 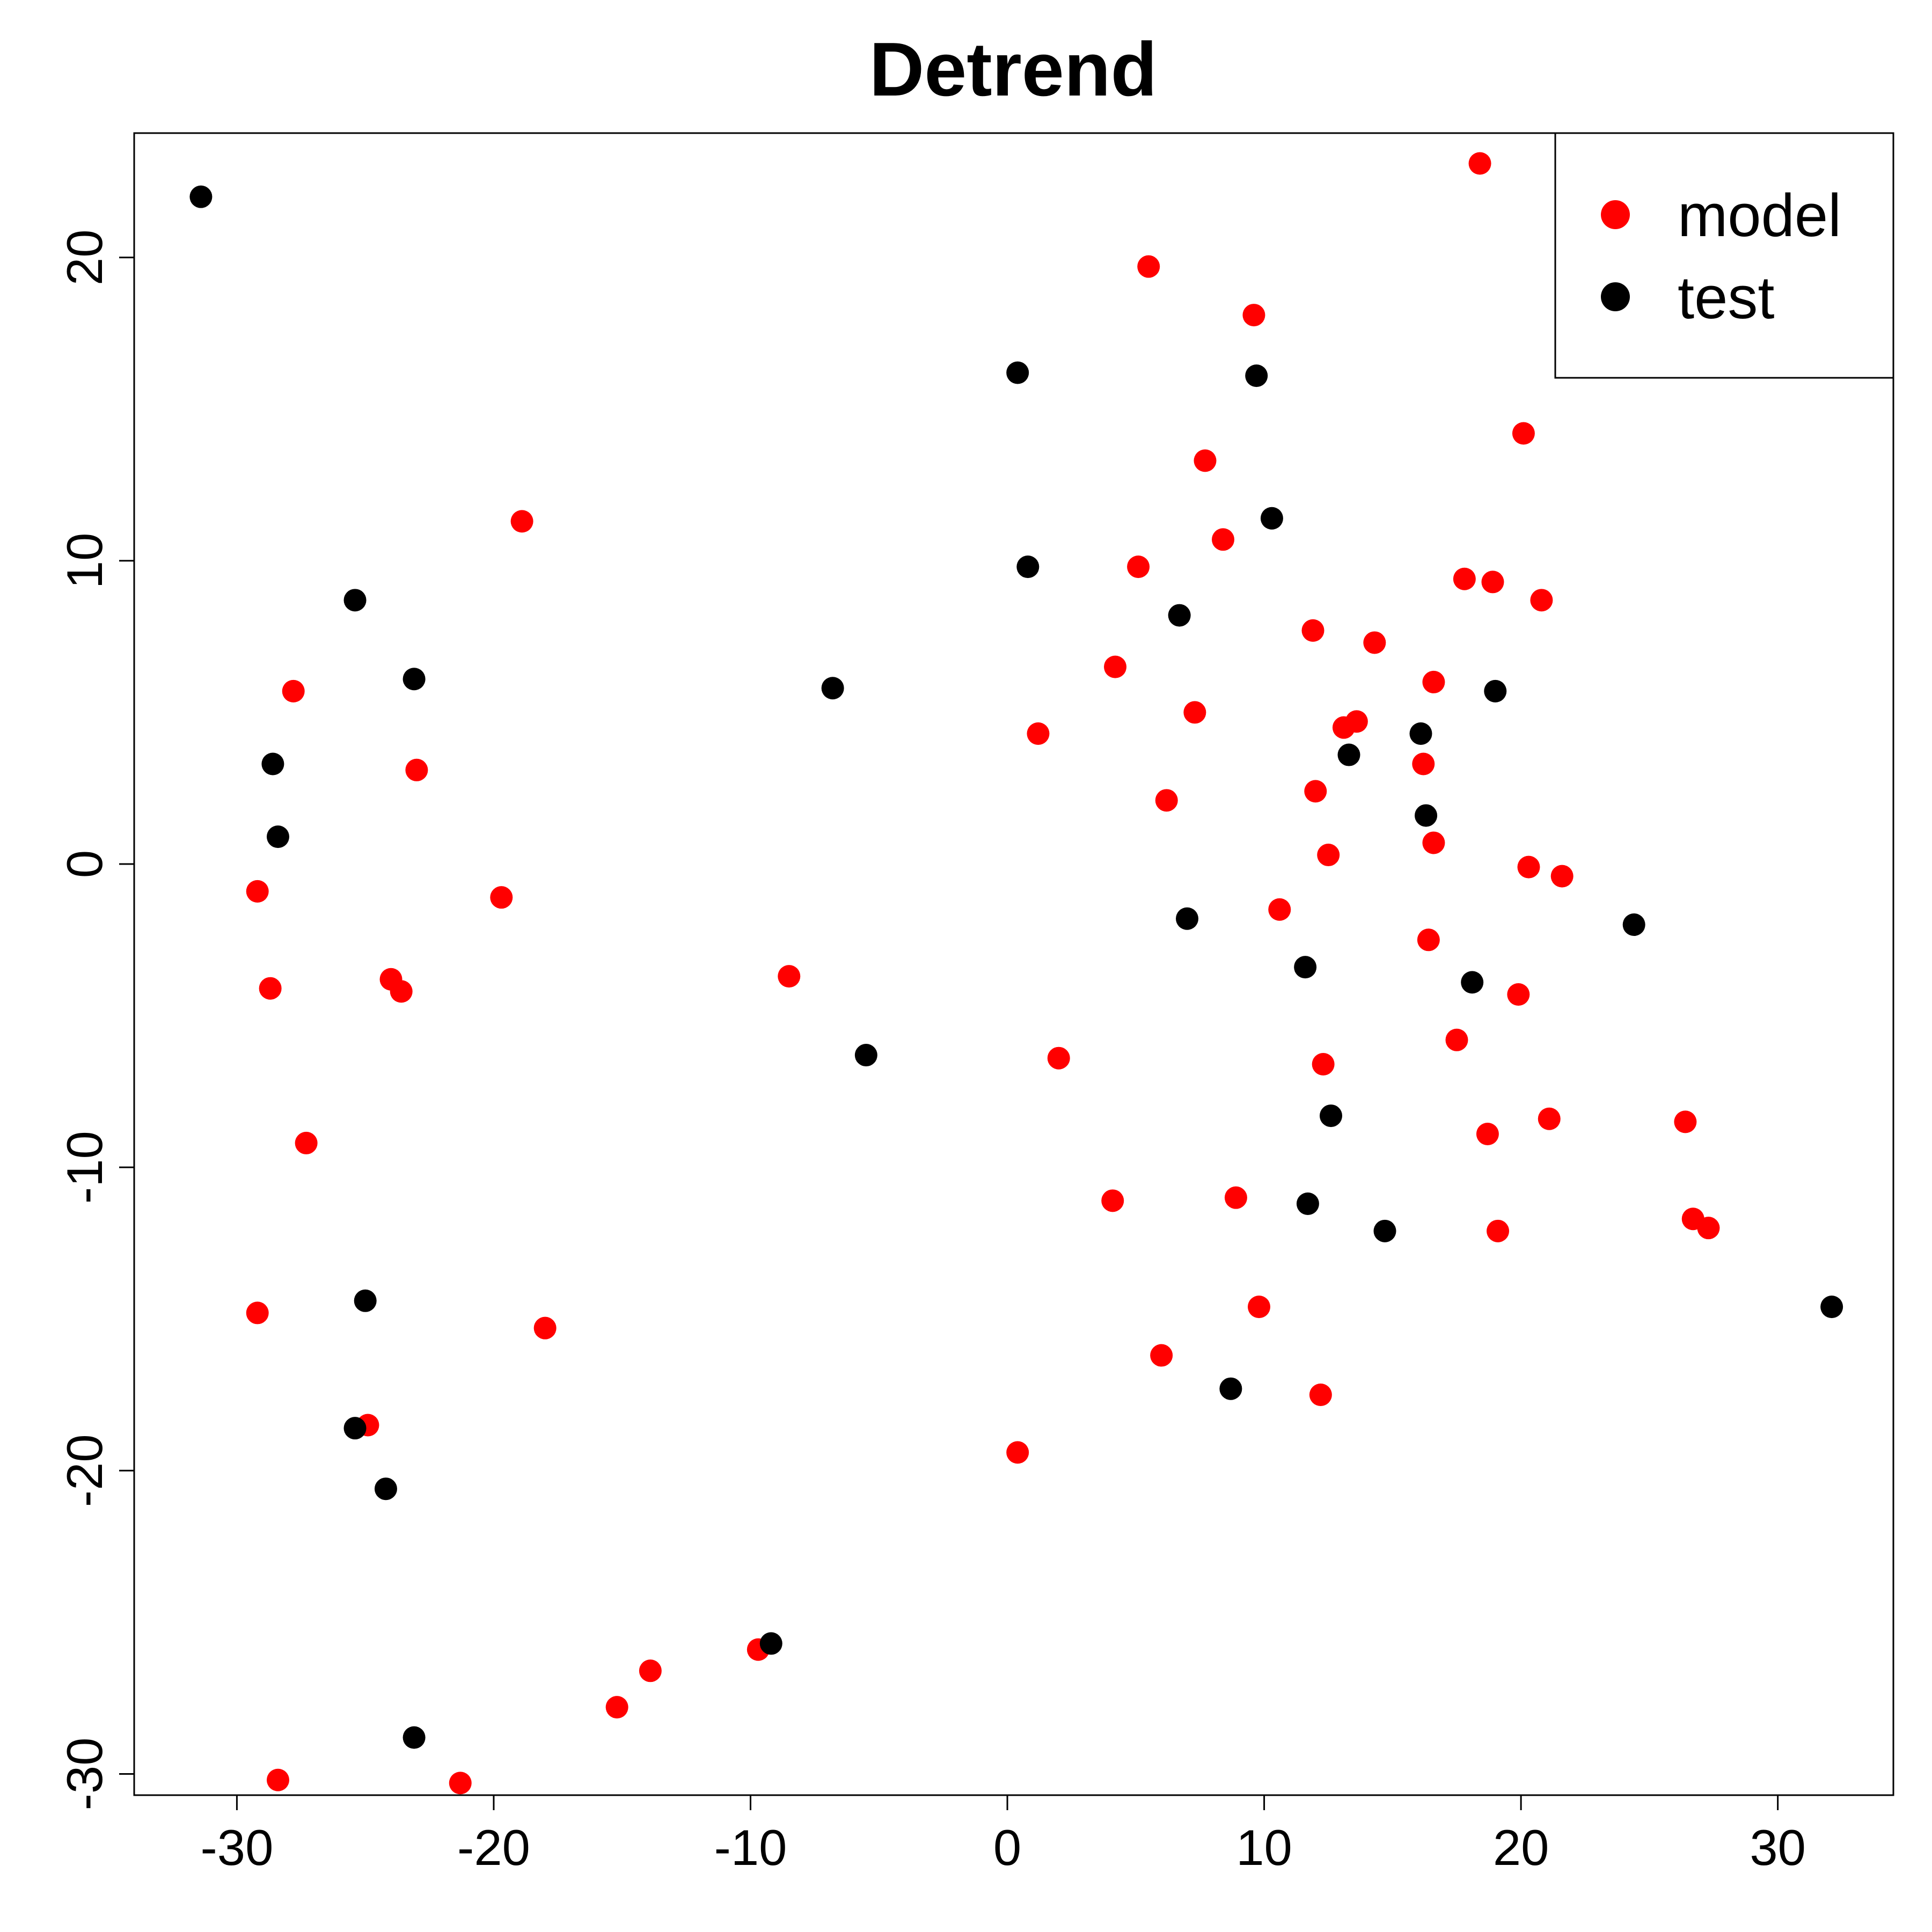 I want to click on x-tick-label: 10, so click(x=1264, y=1847).